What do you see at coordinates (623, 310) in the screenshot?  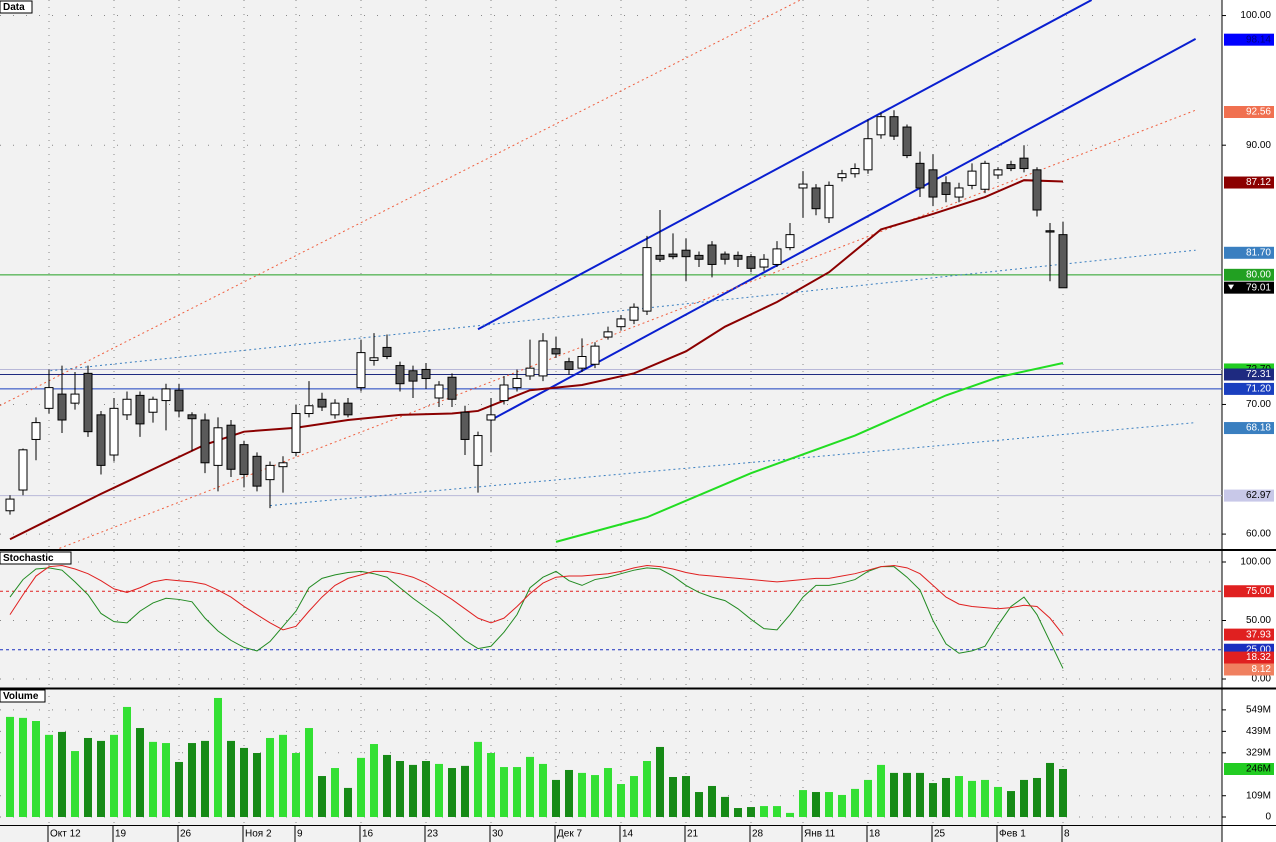 I see `trend-line` at bounding box center [623, 310].